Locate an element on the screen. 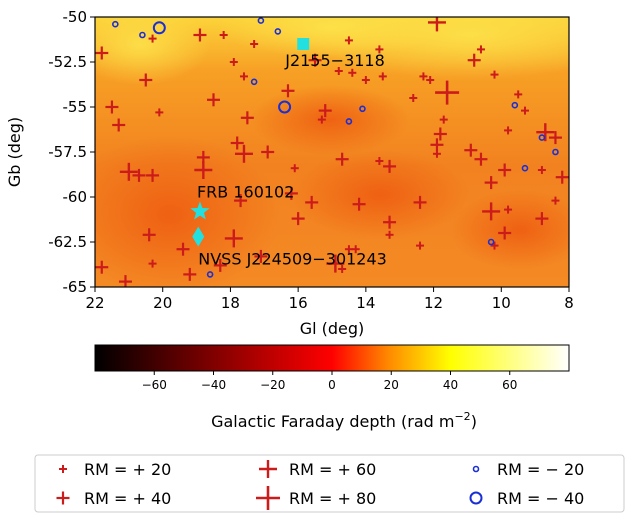  colorbar-ticks: −60 −40 −20 0 20 40 60 is located at coordinates (329, 381).